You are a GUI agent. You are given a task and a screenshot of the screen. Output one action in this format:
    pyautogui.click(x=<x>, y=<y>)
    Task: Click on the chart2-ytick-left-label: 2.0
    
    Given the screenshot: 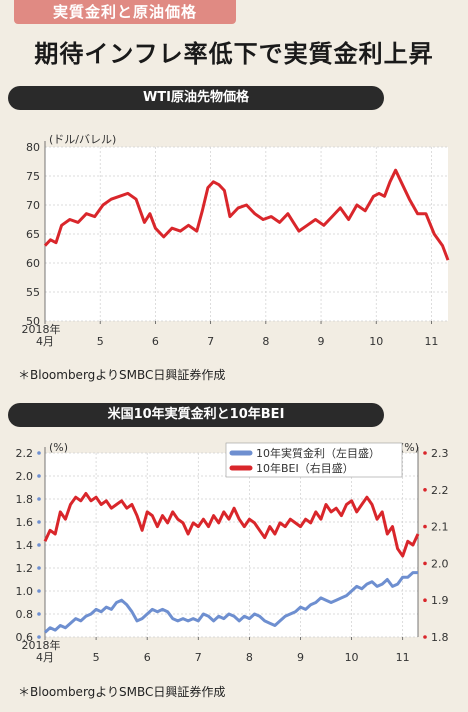 What is the action you would take?
    pyautogui.click(x=25, y=476)
    